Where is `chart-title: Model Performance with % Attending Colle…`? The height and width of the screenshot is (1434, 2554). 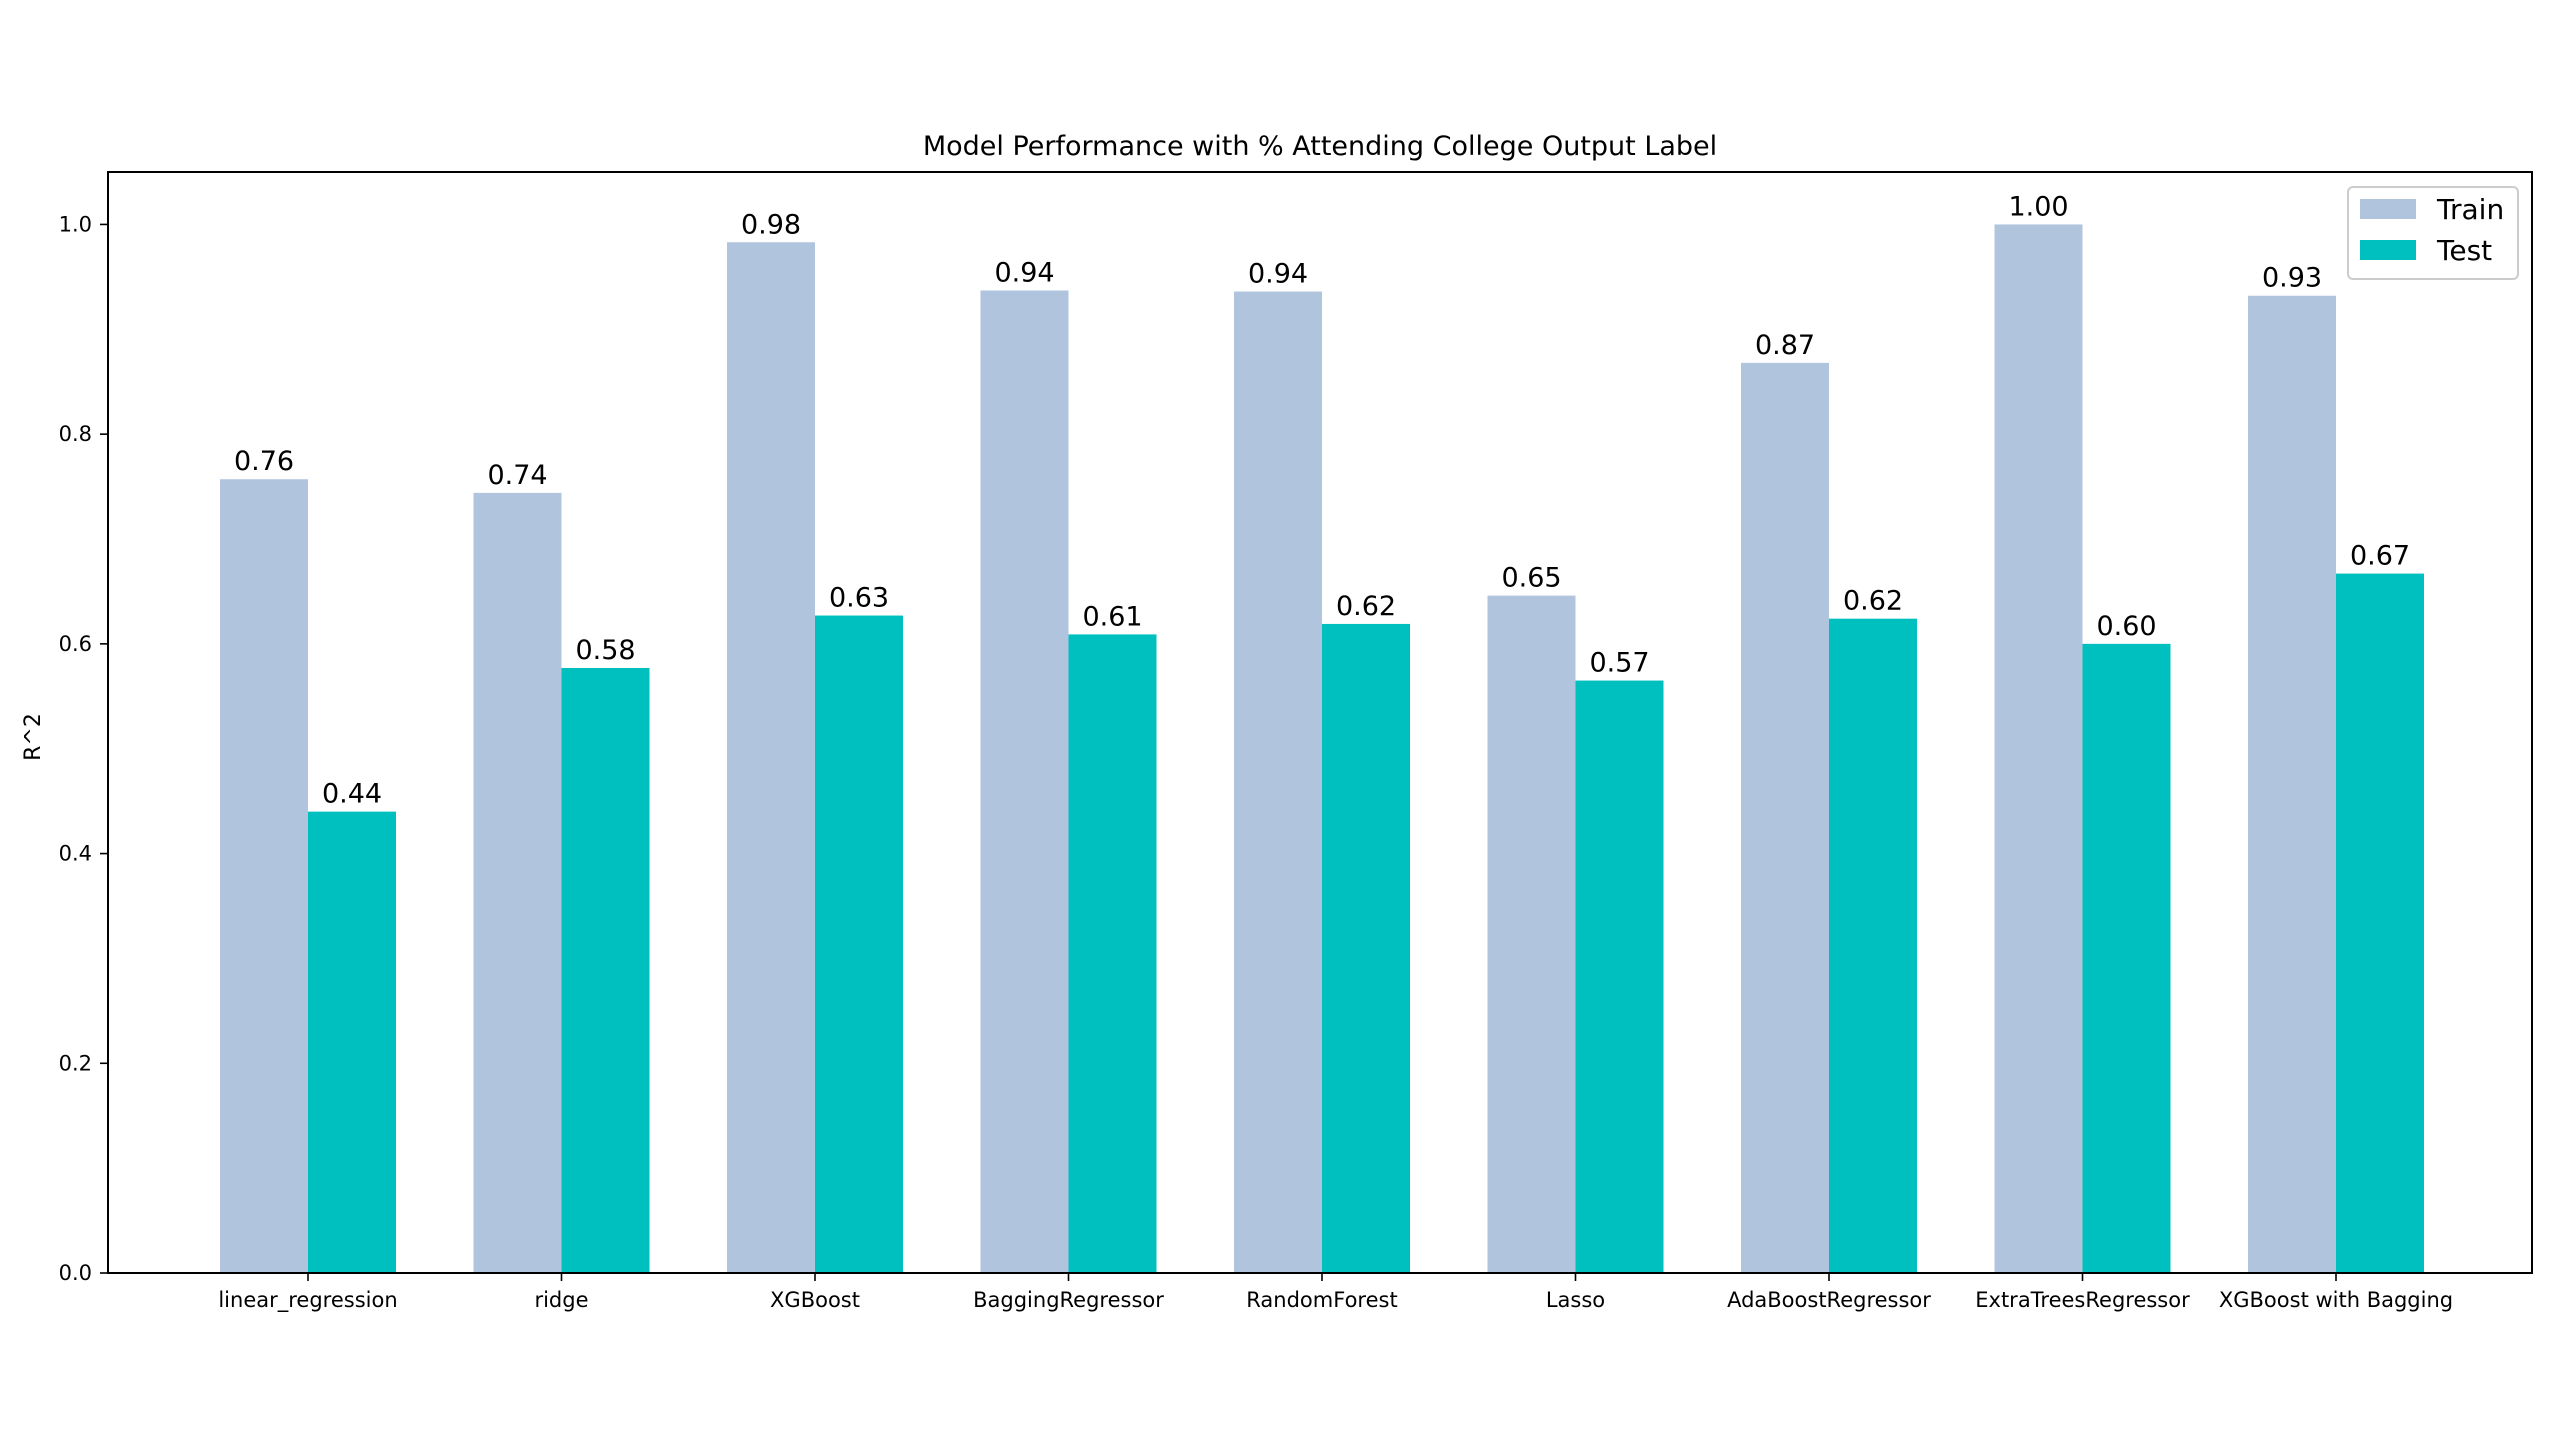 chart-title: Model Performance with % Attending Colle… is located at coordinates (1320, 146).